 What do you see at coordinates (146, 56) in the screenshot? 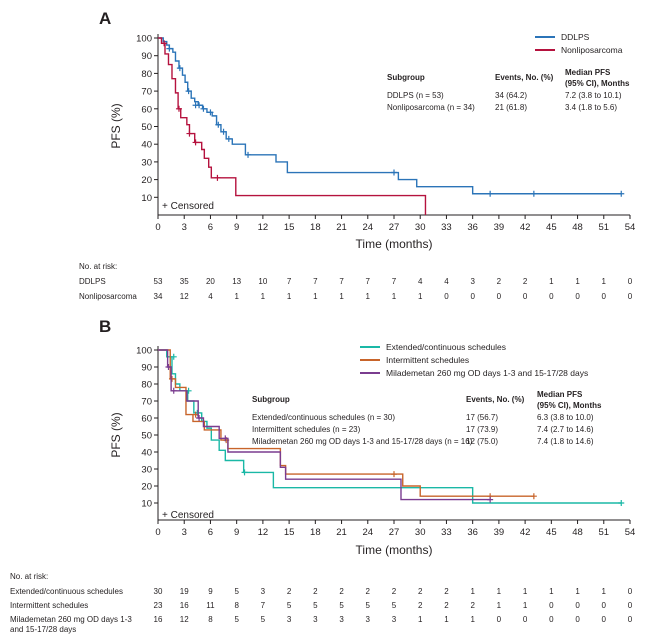
I see `panel-a-y-tick-label: 90` at bounding box center [146, 56].